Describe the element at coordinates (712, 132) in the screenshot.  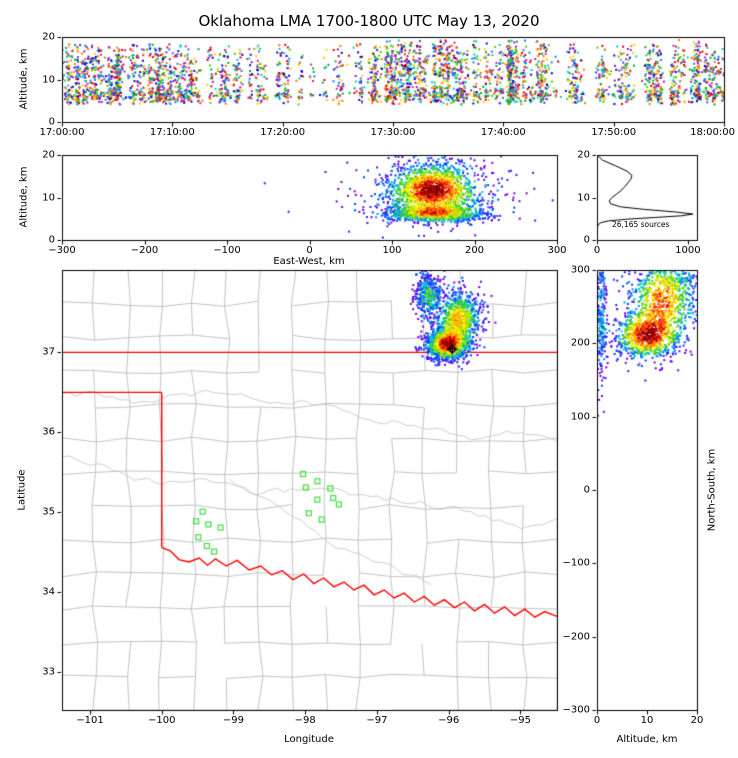
I see `tick-label: 18:00:00` at that location.